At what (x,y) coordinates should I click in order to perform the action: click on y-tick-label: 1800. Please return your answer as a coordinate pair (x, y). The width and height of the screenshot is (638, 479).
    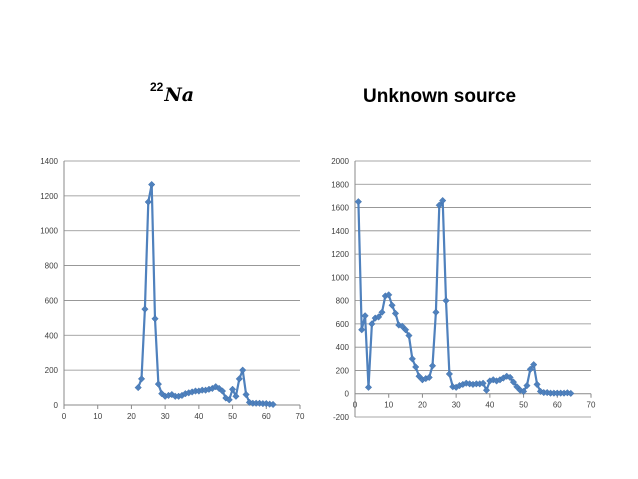
    Looking at the image, I should click on (340, 184).